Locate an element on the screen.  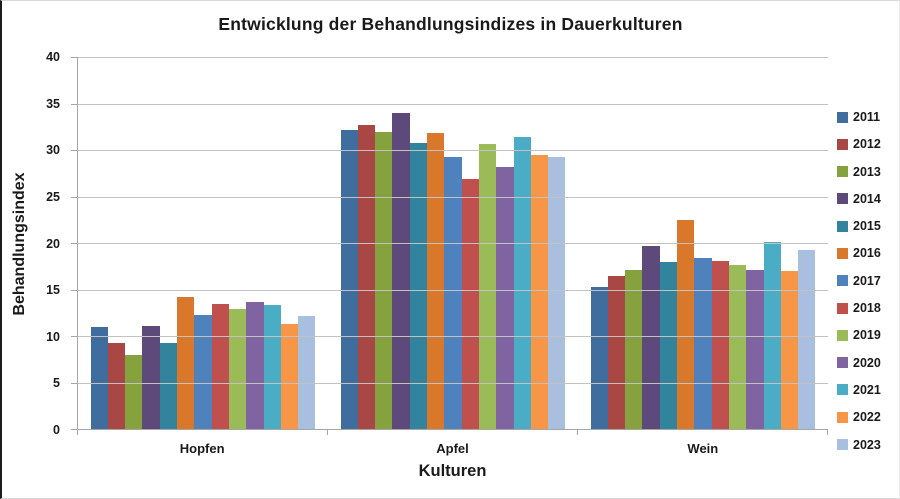
legend-label: 2011 is located at coordinates (867, 117).